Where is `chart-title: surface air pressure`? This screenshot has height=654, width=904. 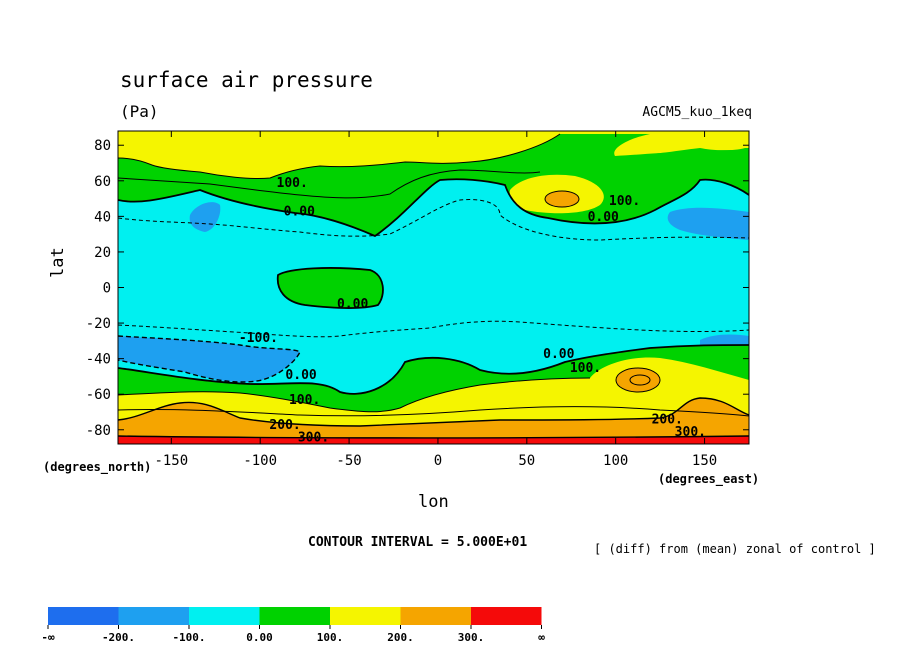
chart-title: surface air pressure is located at coordinates (246, 80).